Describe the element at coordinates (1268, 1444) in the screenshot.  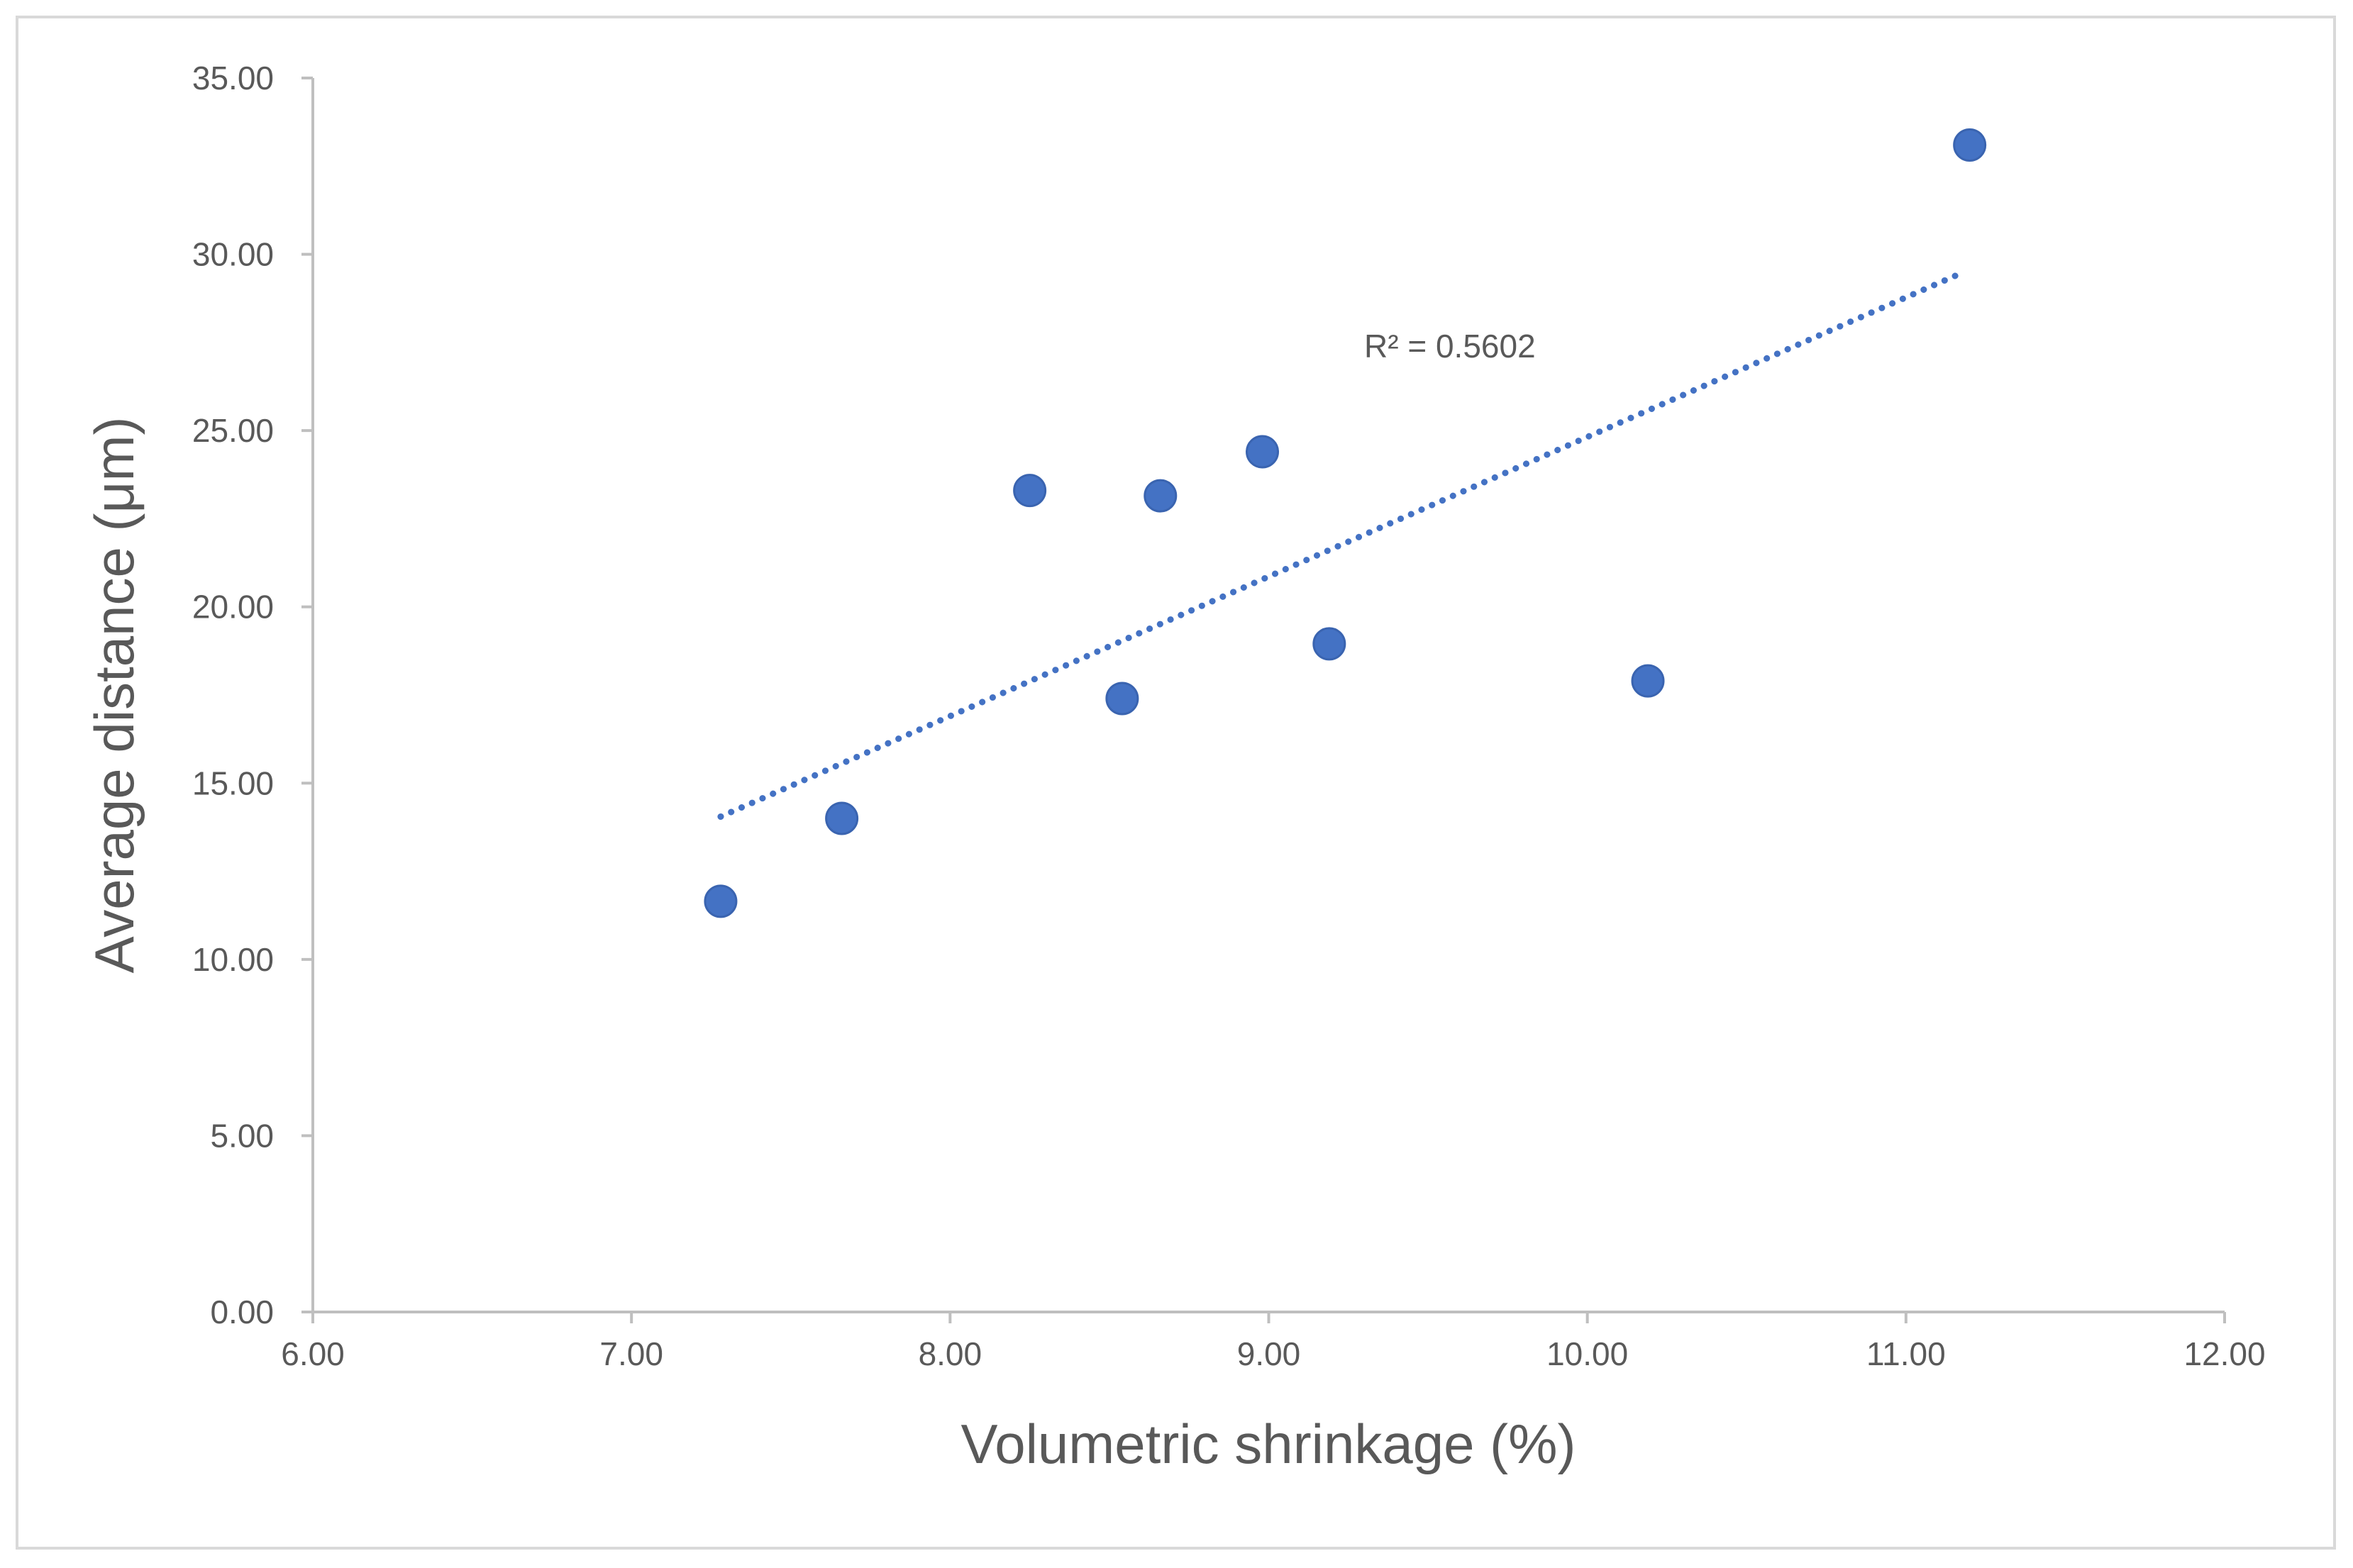
I see `x-axis-title: Volumetric shrinkage (%)` at that location.